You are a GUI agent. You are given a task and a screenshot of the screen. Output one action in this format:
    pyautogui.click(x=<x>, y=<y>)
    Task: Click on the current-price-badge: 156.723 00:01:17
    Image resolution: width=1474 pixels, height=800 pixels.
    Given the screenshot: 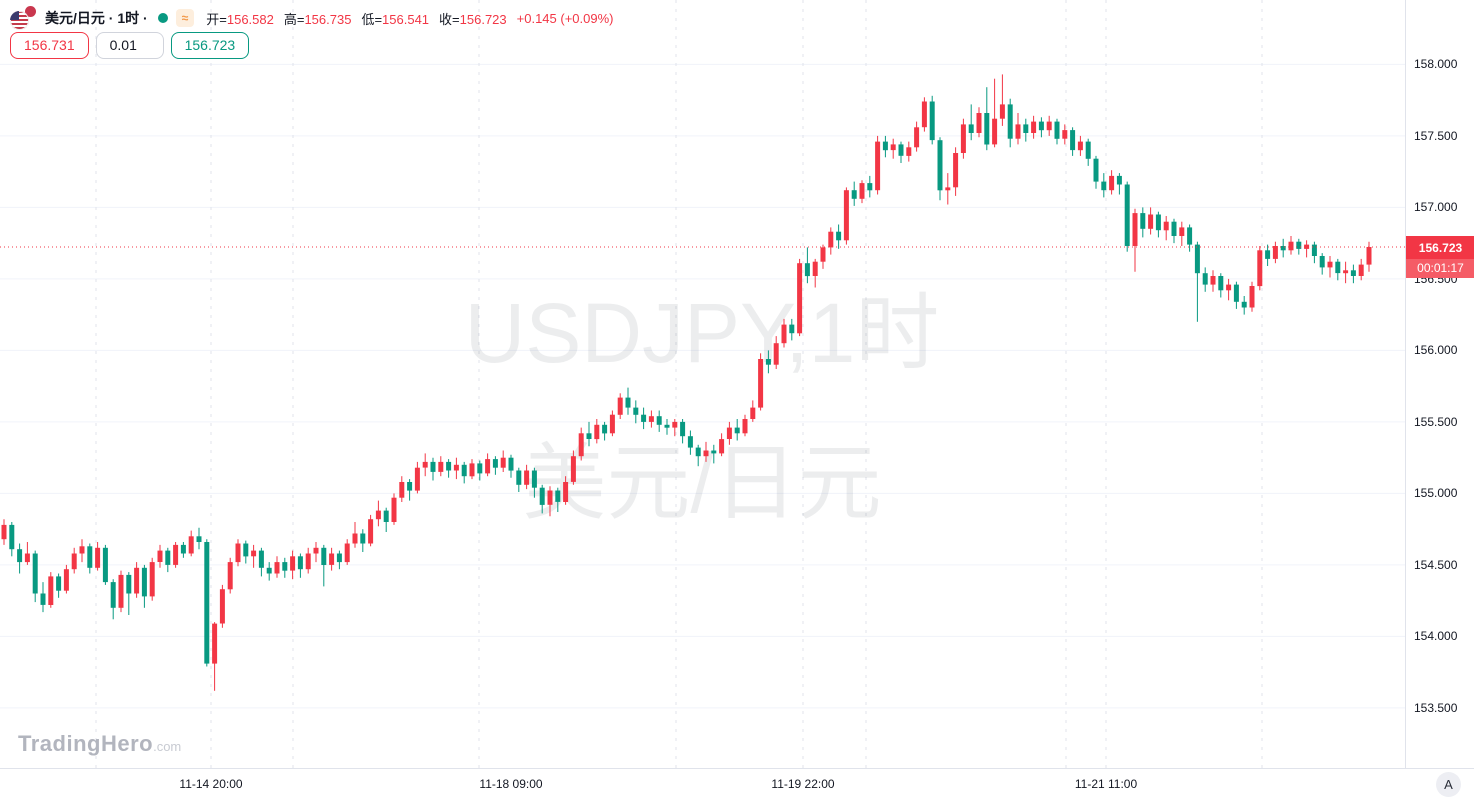 What is the action you would take?
    pyautogui.click(x=1440, y=256)
    